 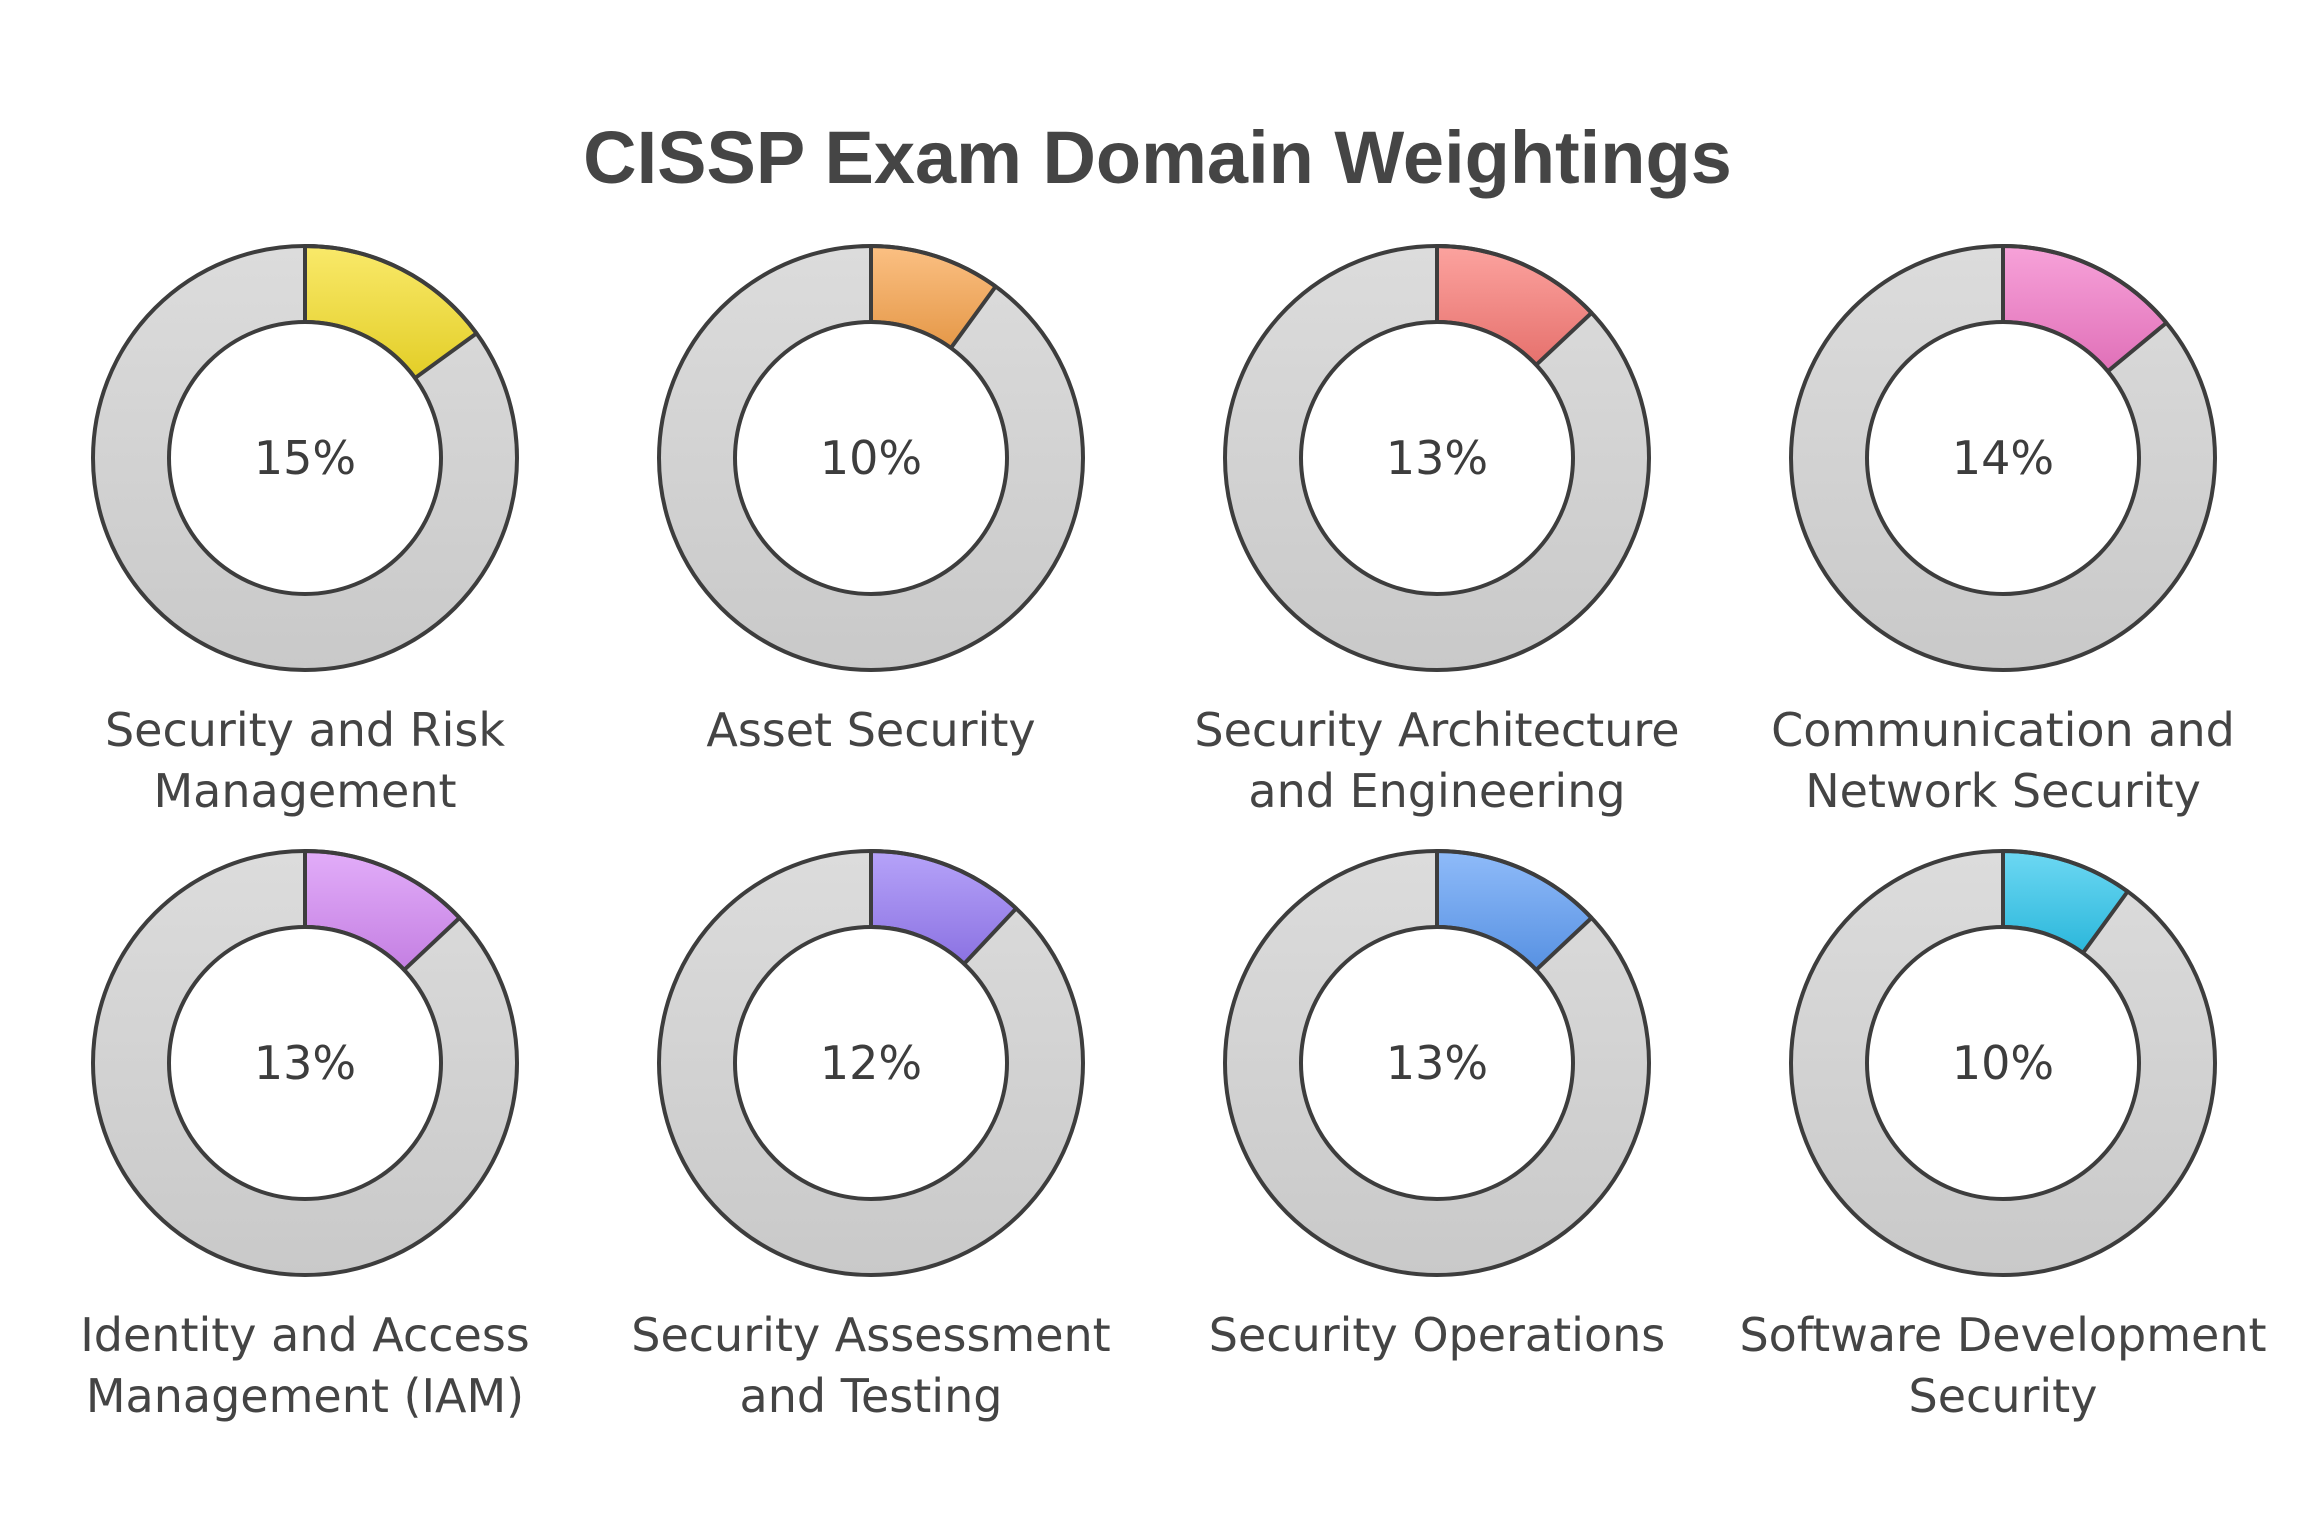 I want to click on domain-label-line: and Engineering, so click(x=1437, y=791).